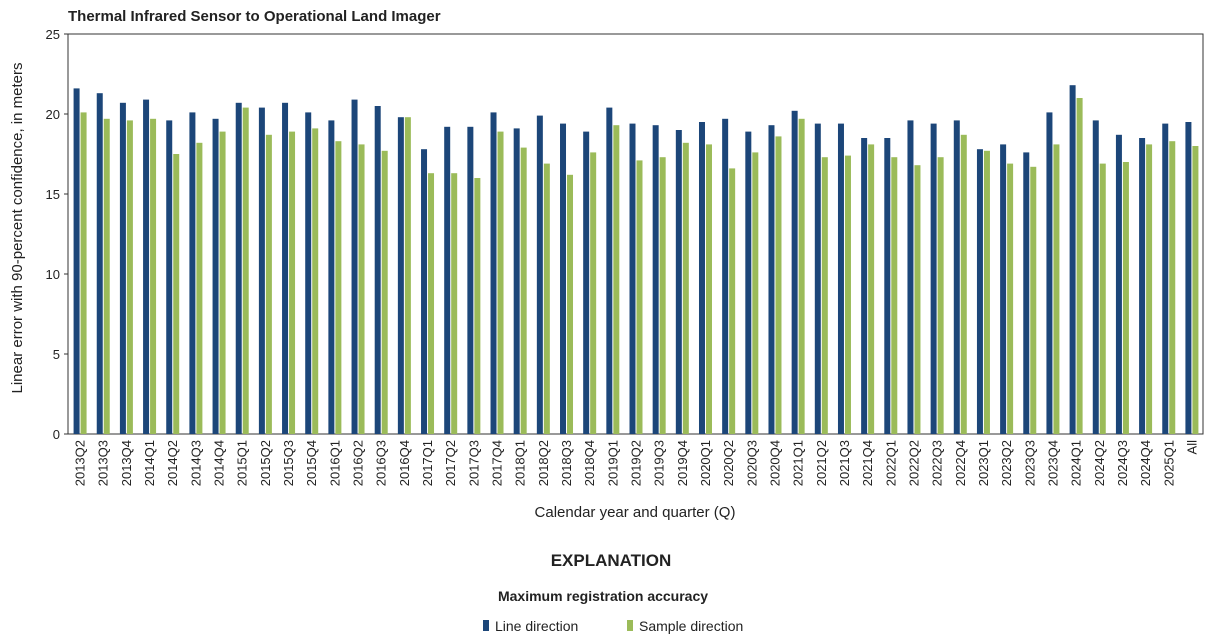  I want to click on x-tick-label: 2016Q4, so click(404, 463).